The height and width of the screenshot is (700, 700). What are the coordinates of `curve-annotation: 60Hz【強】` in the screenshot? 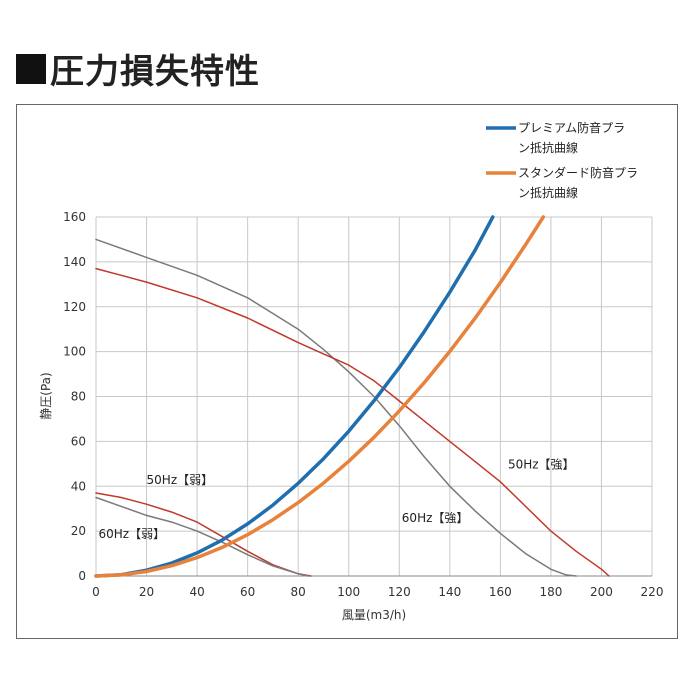 It's located at (435, 518).